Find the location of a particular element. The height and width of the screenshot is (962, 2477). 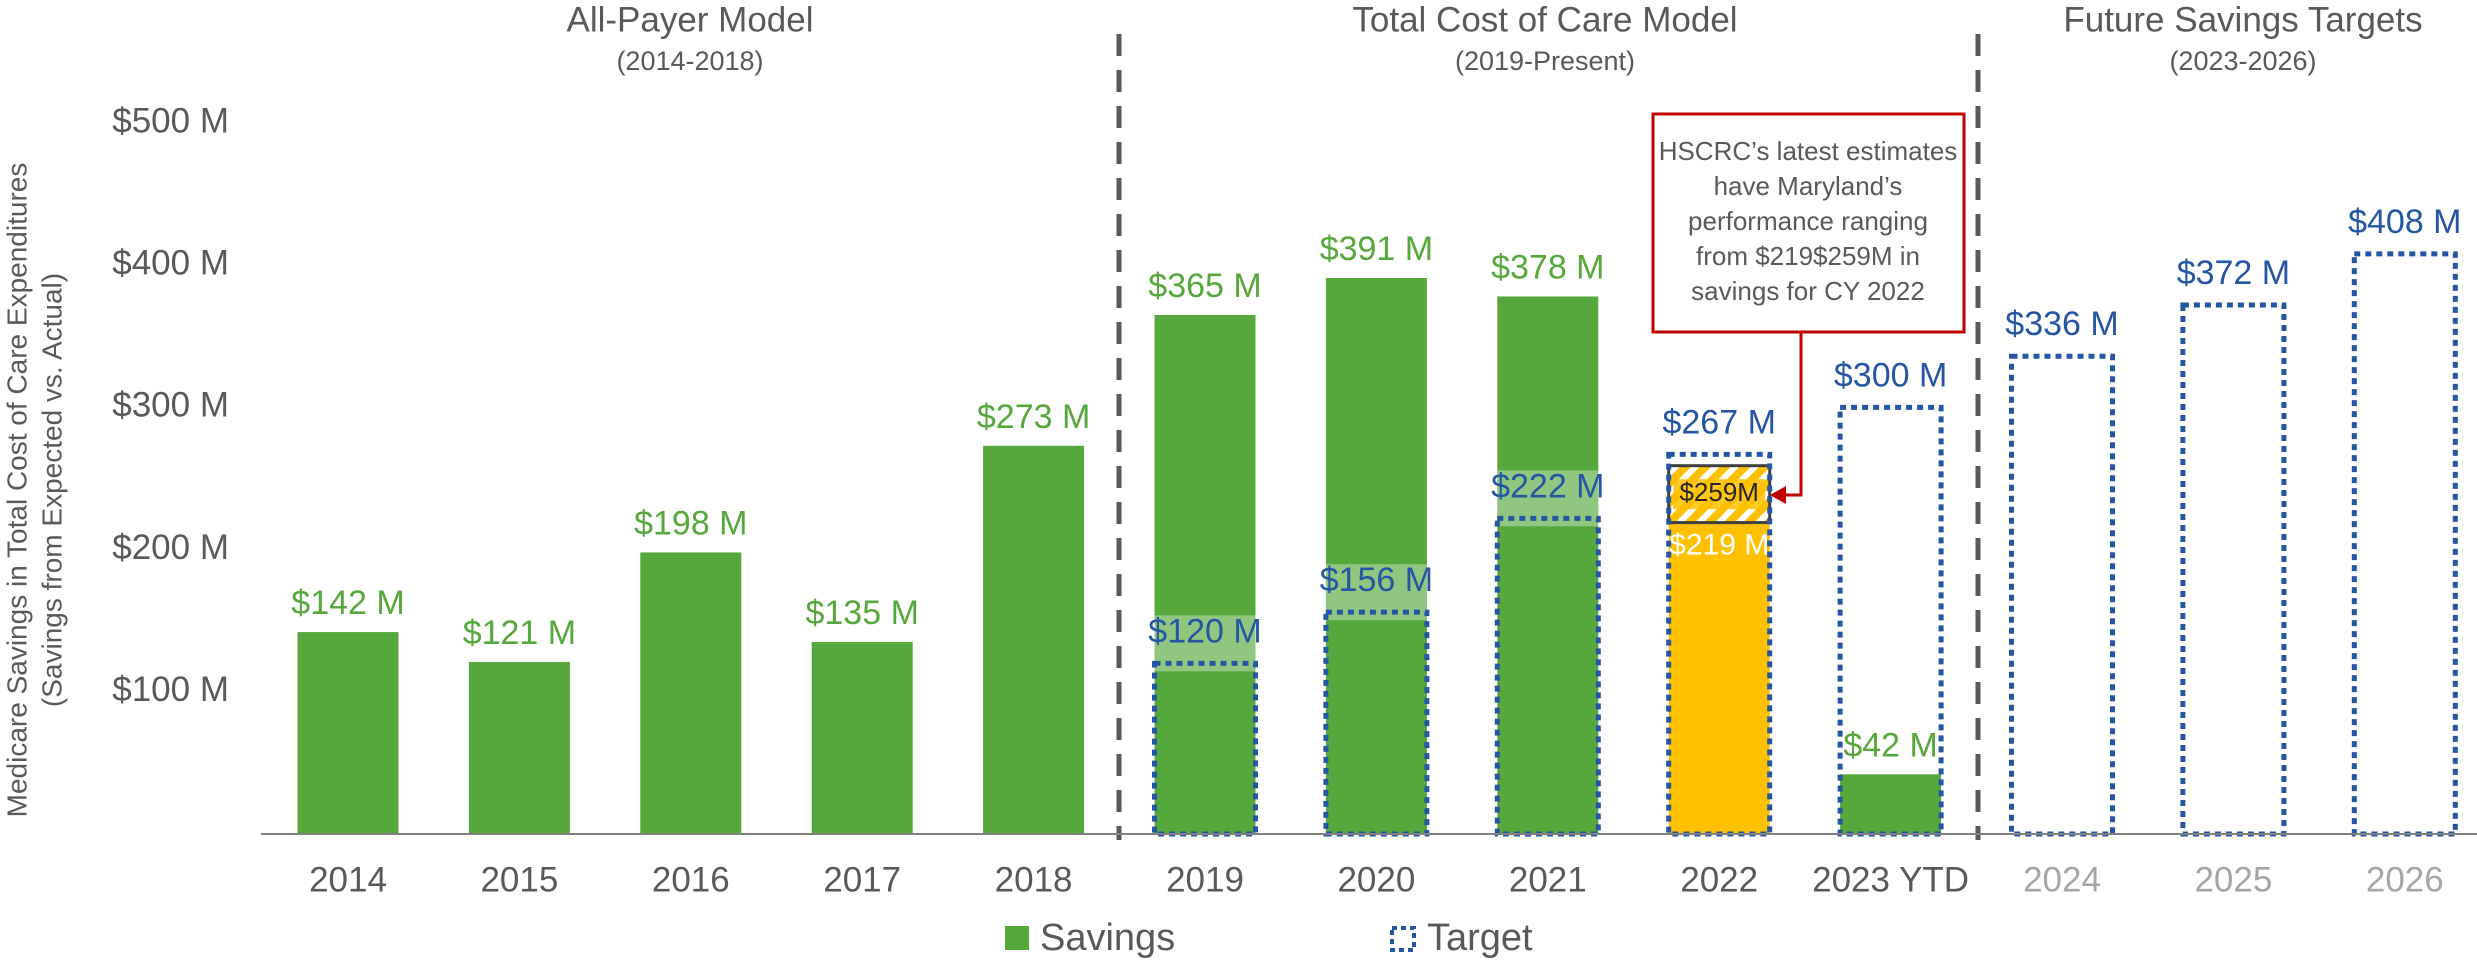

estimate-low-label: $219 M is located at coordinates (1719, 545).